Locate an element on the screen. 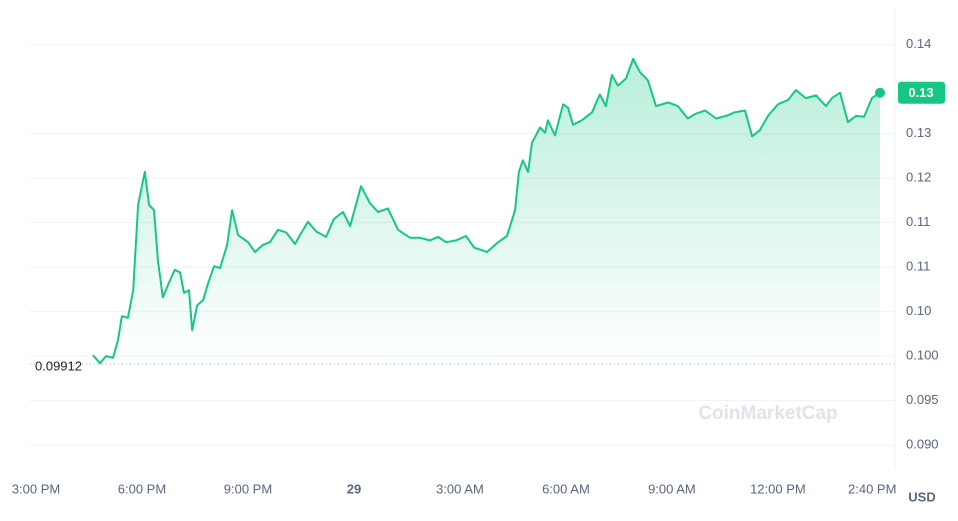 The image size is (958, 521). last-point is located at coordinates (880, 92).